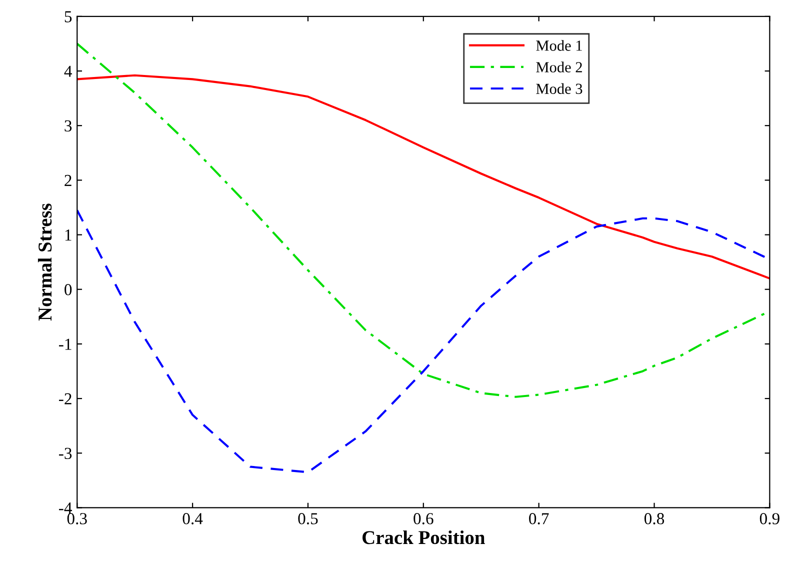 The height and width of the screenshot is (566, 787). I want to click on x-tick-label: 0.5, so click(308, 518).